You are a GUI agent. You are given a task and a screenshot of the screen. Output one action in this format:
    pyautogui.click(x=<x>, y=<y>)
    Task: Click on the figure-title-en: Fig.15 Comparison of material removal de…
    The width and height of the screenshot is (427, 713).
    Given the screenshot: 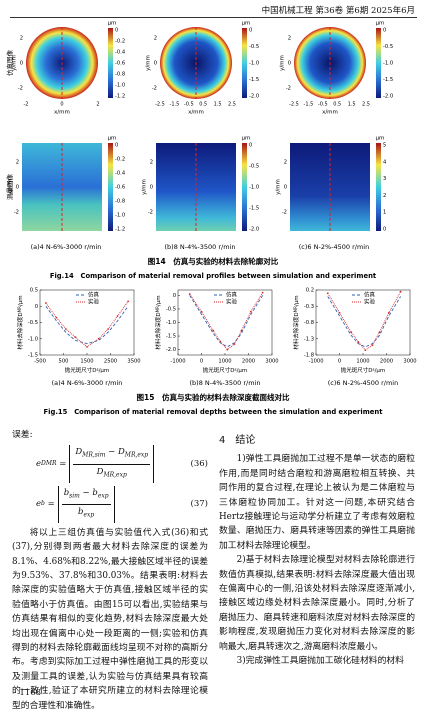 What is the action you would take?
    pyautogui.click(x=214, y=412)
    